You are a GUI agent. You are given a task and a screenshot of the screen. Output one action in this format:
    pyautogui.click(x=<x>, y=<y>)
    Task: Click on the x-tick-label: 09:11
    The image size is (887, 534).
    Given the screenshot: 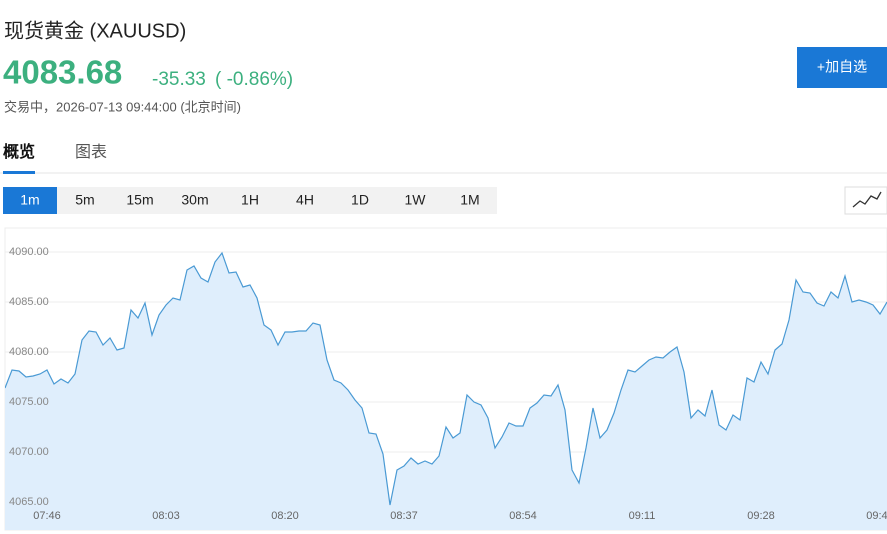 What is the action you would take?
    pyautogui.click(x=642, y=516)
    